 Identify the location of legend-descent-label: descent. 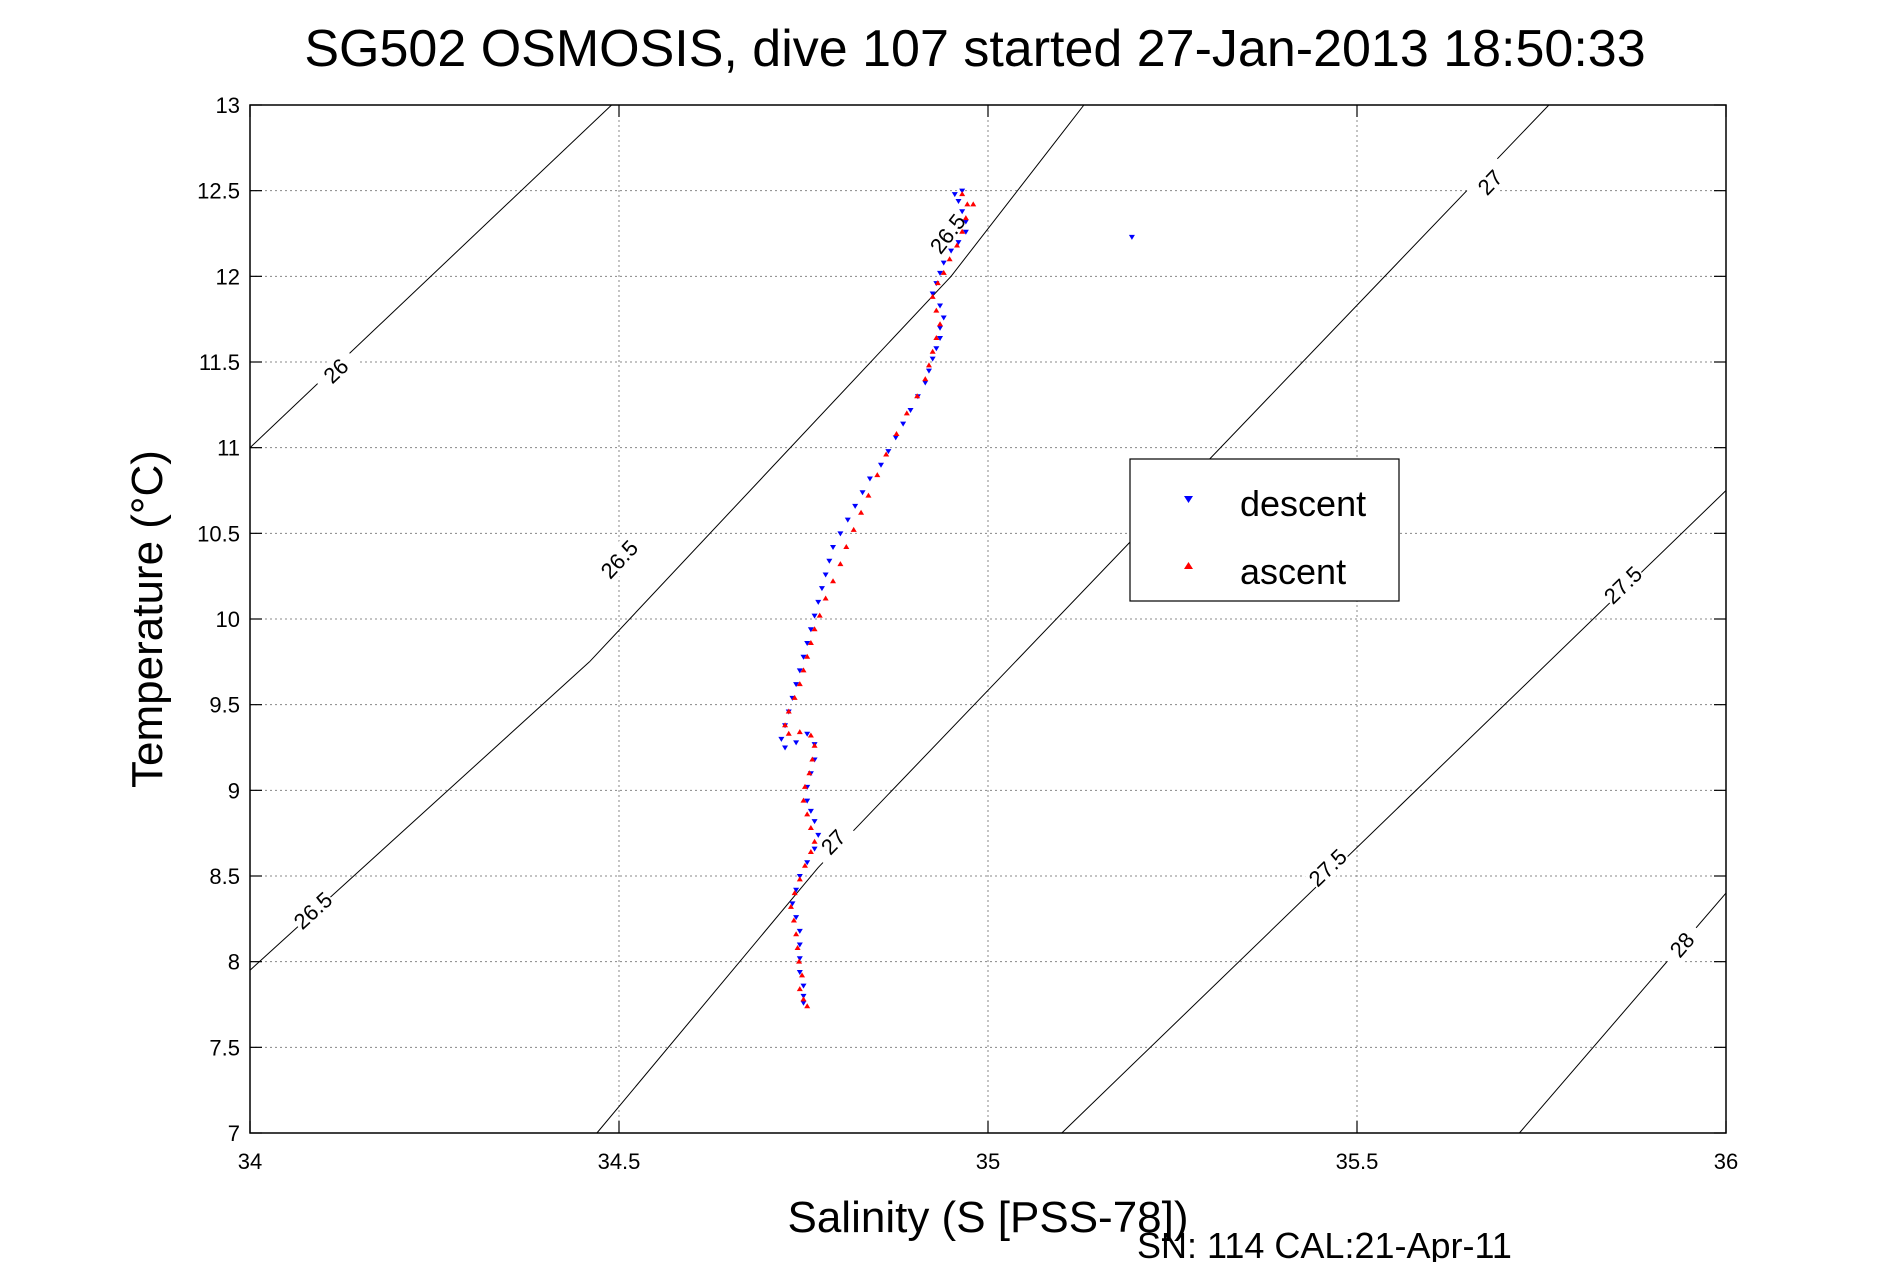
(1303, 503).